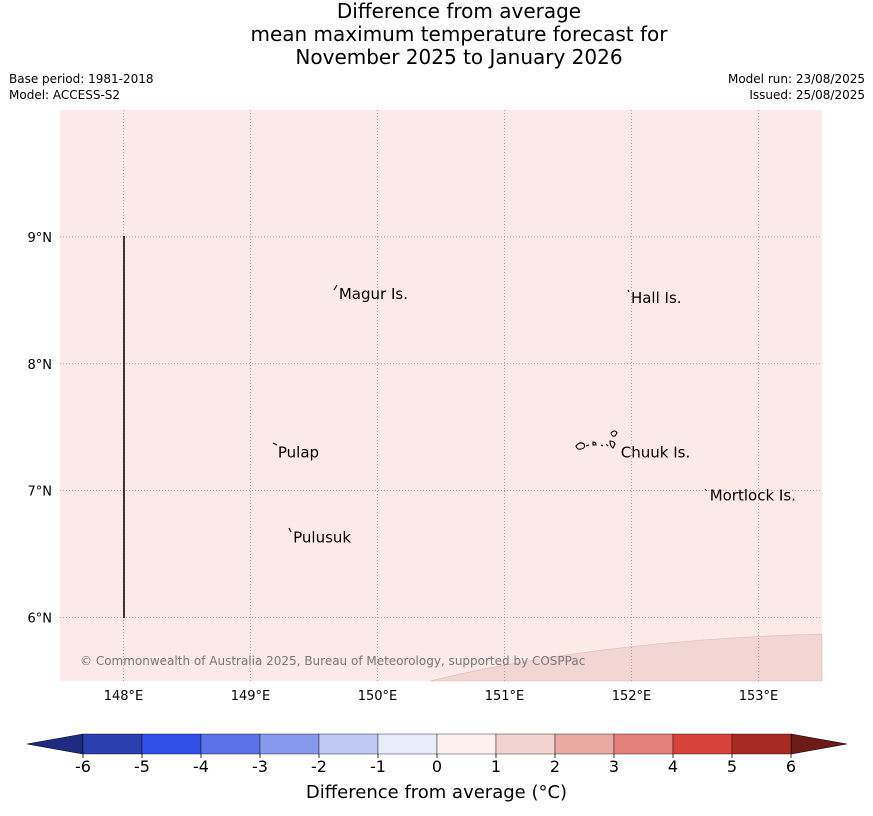 This screenshot has height=816, width=873. I want to click on lat-tick-label: 8°N, so click(40, 365).